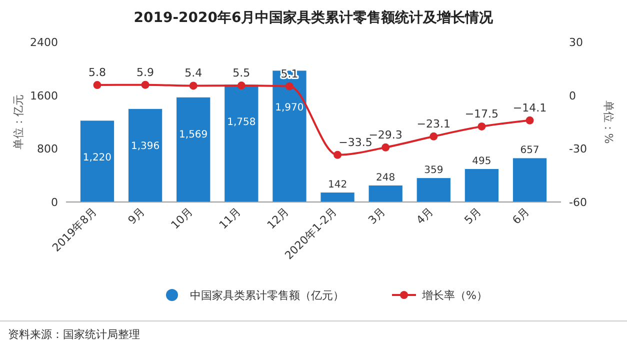  Describe the element at coordinates (338, 185) in the screenshot. I see `data-label: 142` at that location.